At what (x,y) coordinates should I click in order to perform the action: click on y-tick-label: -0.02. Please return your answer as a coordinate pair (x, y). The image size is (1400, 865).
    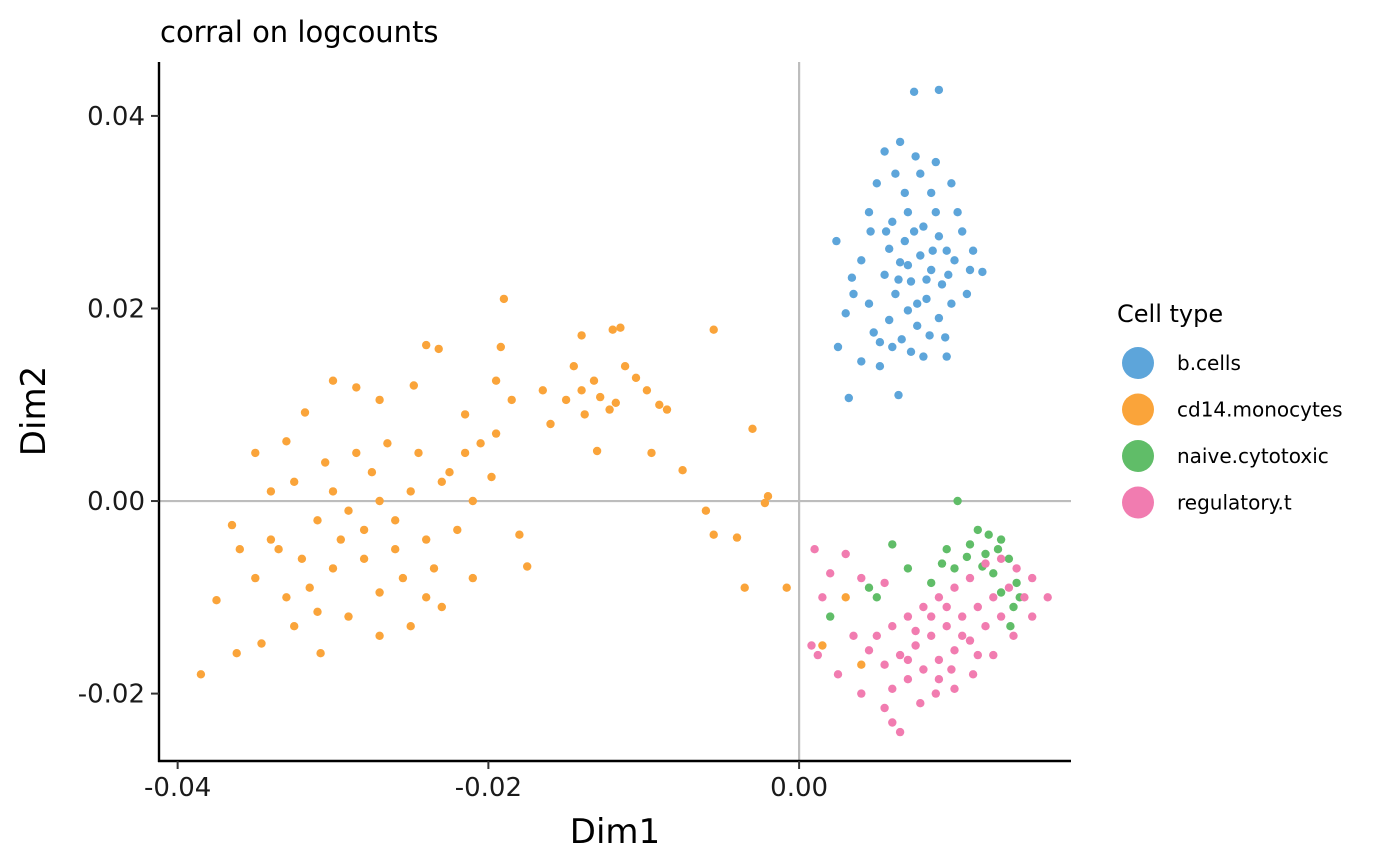
    Looking at the image, I should click on (111, 695).